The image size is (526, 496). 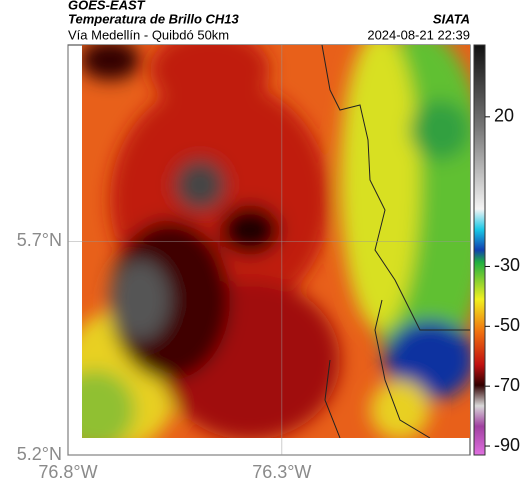 What do you see at coordinates (507, 445) in the screenshot?
I see `colorbar-tick-label: -90` at bounding box center [507, 445].